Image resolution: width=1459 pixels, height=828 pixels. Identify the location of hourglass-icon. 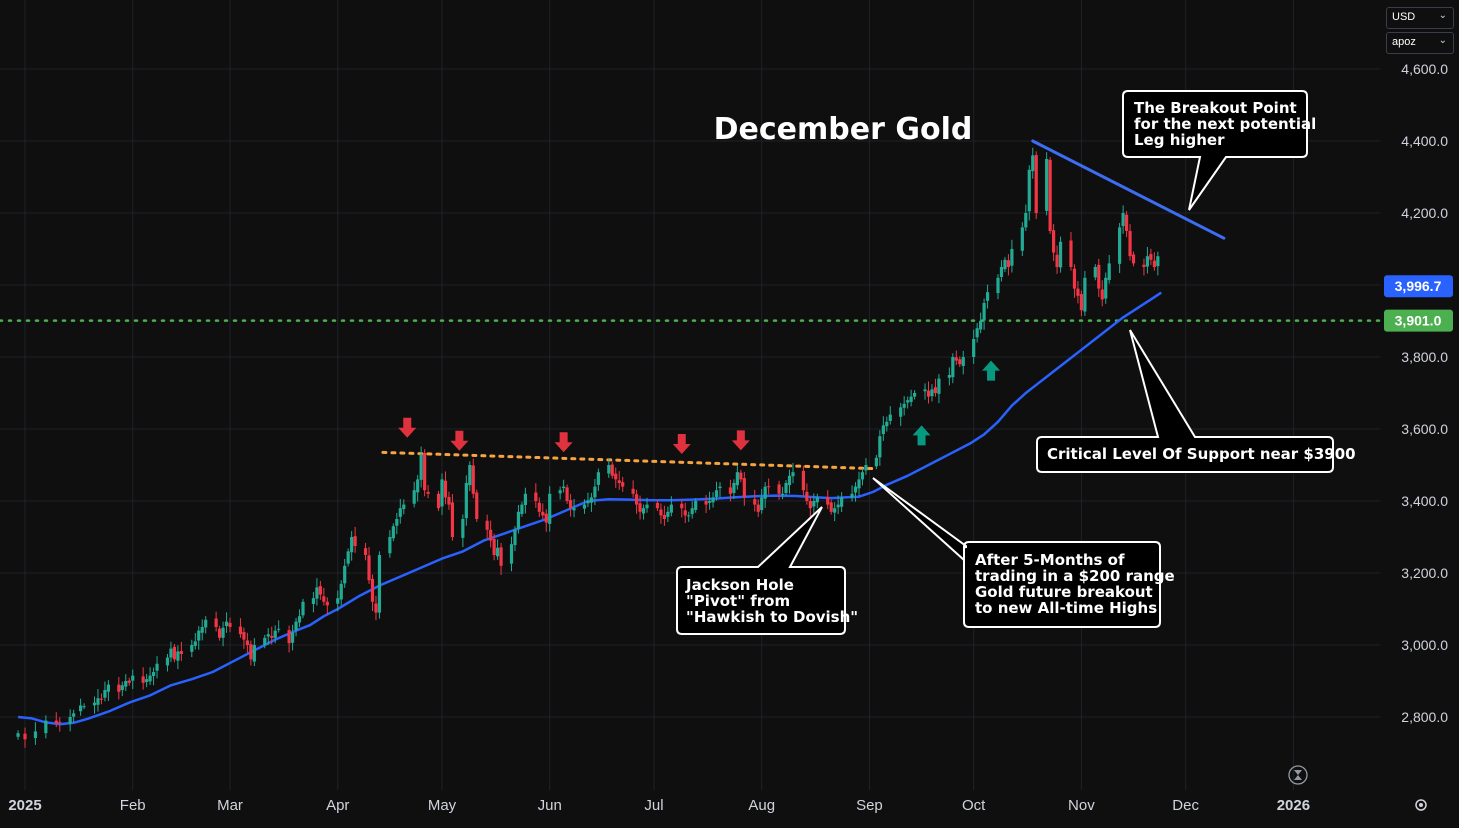
(1298, 775).